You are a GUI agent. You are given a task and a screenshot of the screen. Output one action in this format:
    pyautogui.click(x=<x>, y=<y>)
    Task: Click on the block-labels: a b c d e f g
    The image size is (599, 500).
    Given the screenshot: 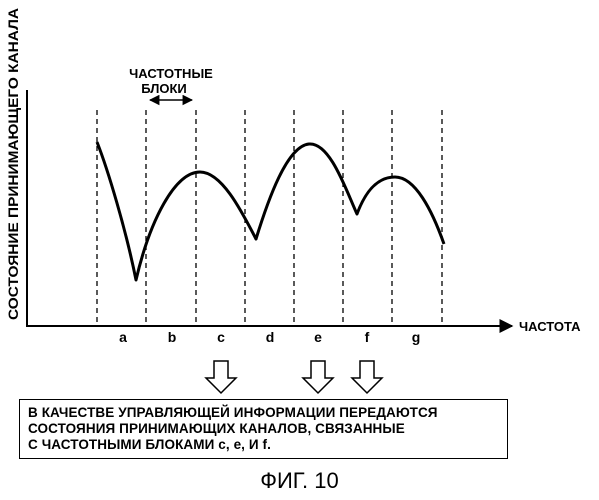 What is the action you would take?
    pyautogui.click(x=269, y=337)
    